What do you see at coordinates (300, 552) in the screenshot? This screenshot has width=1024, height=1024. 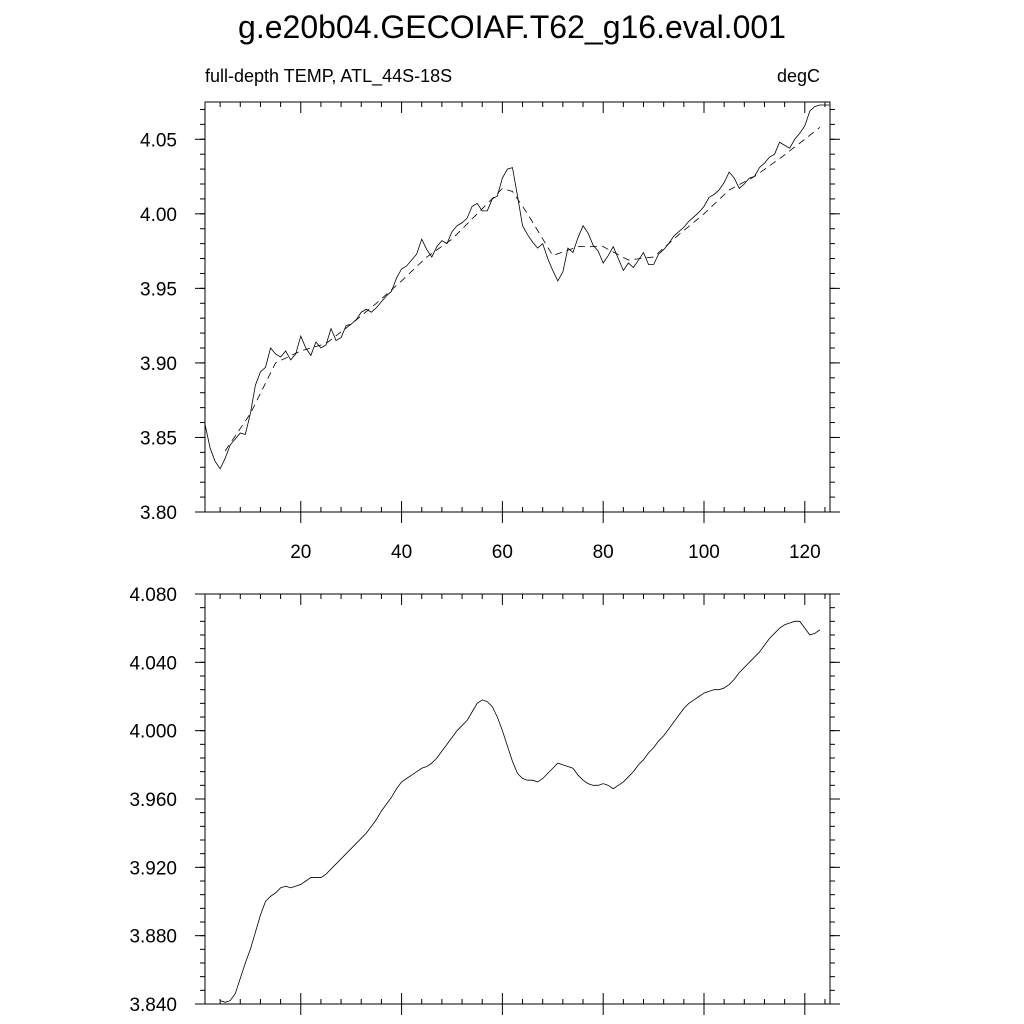 I see `x-tick-label: 20` at bounding box center [300, 552].